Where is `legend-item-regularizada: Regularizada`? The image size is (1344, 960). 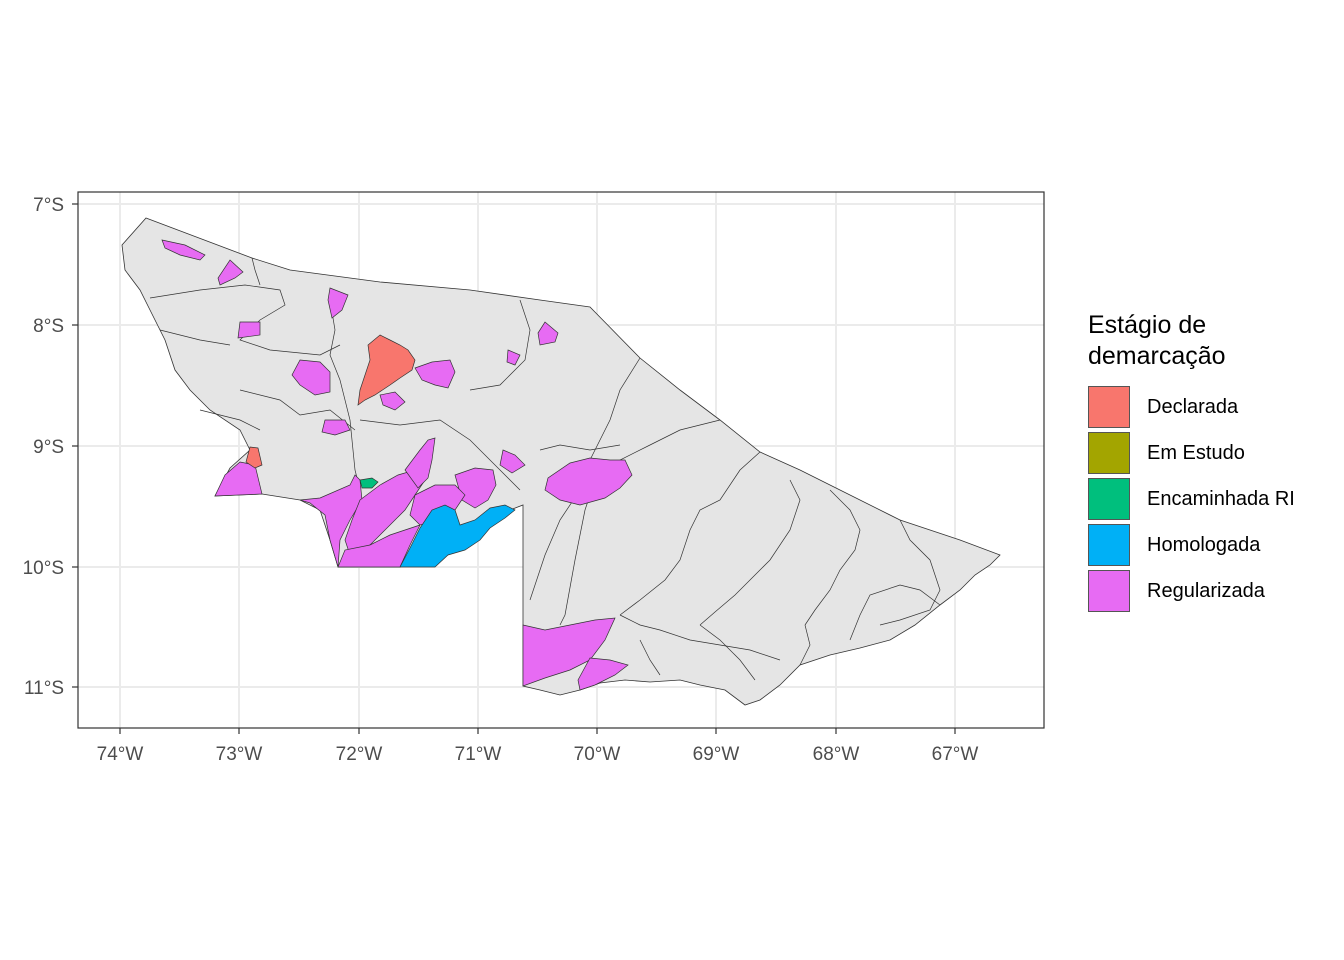 legend-item-regularizada: Regularizada is located at coordinates (1191, 591).